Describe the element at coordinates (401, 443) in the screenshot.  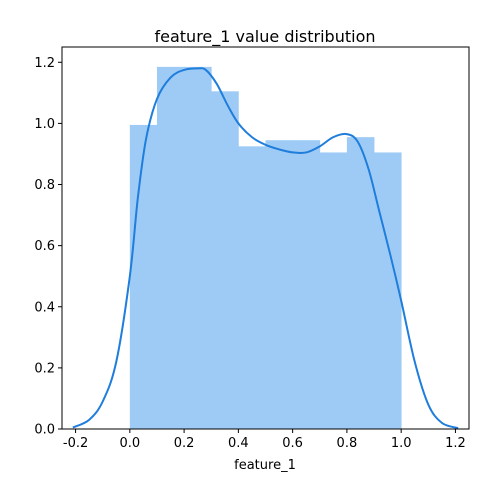
I see `x-tick-label: 1.0` at that location.